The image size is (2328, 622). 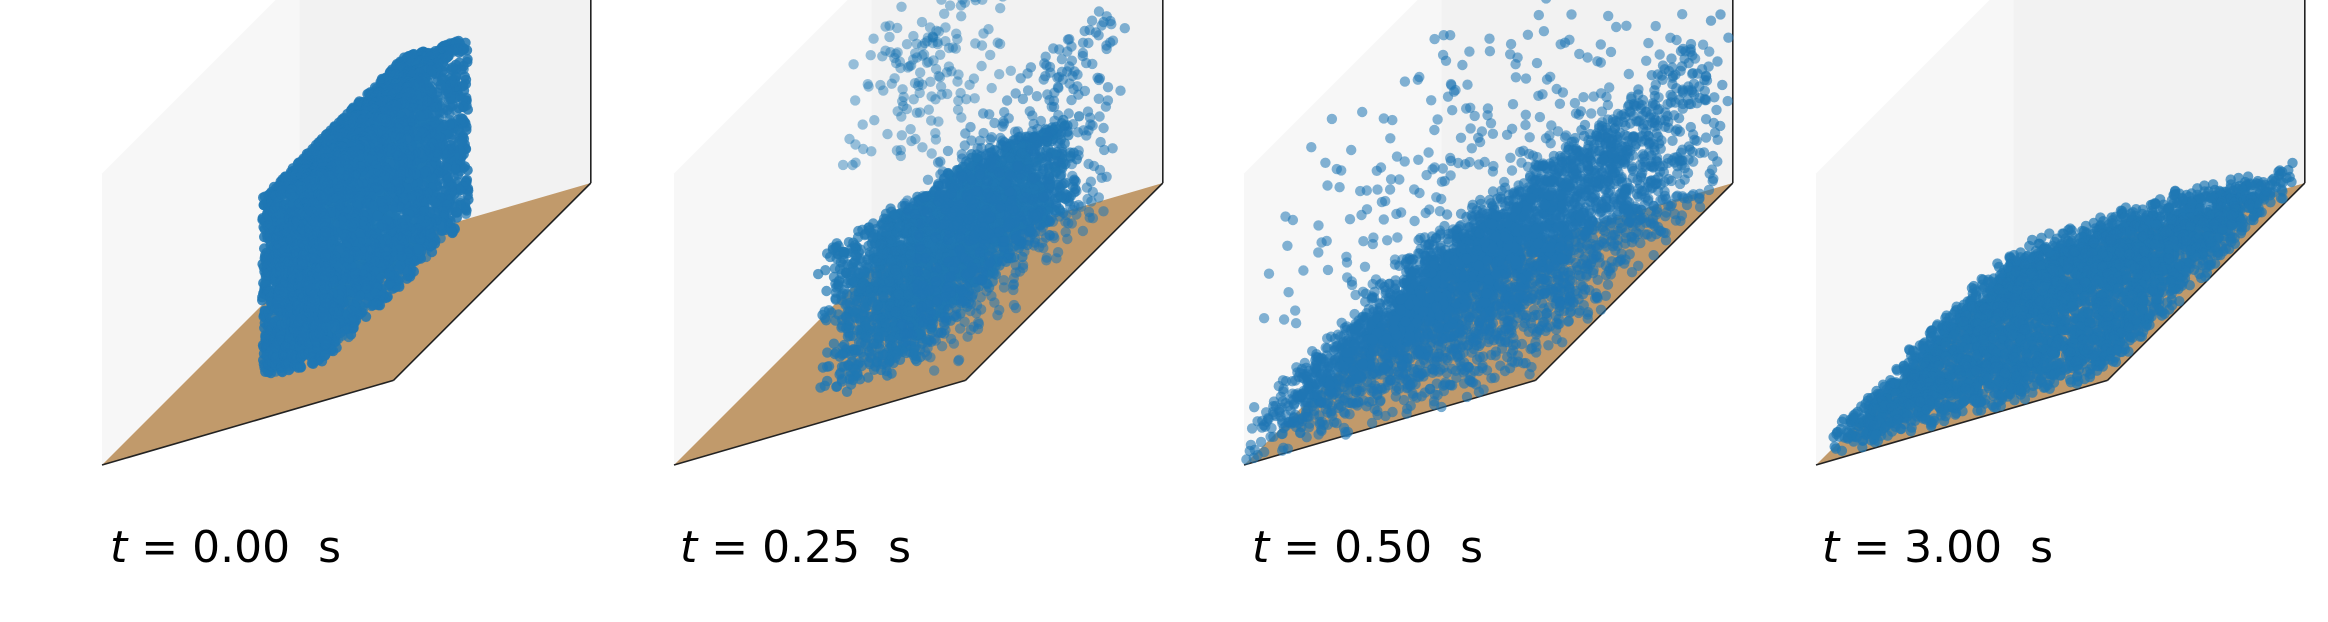 I want to click on left-wall-pane, so click(x=201, y=232).